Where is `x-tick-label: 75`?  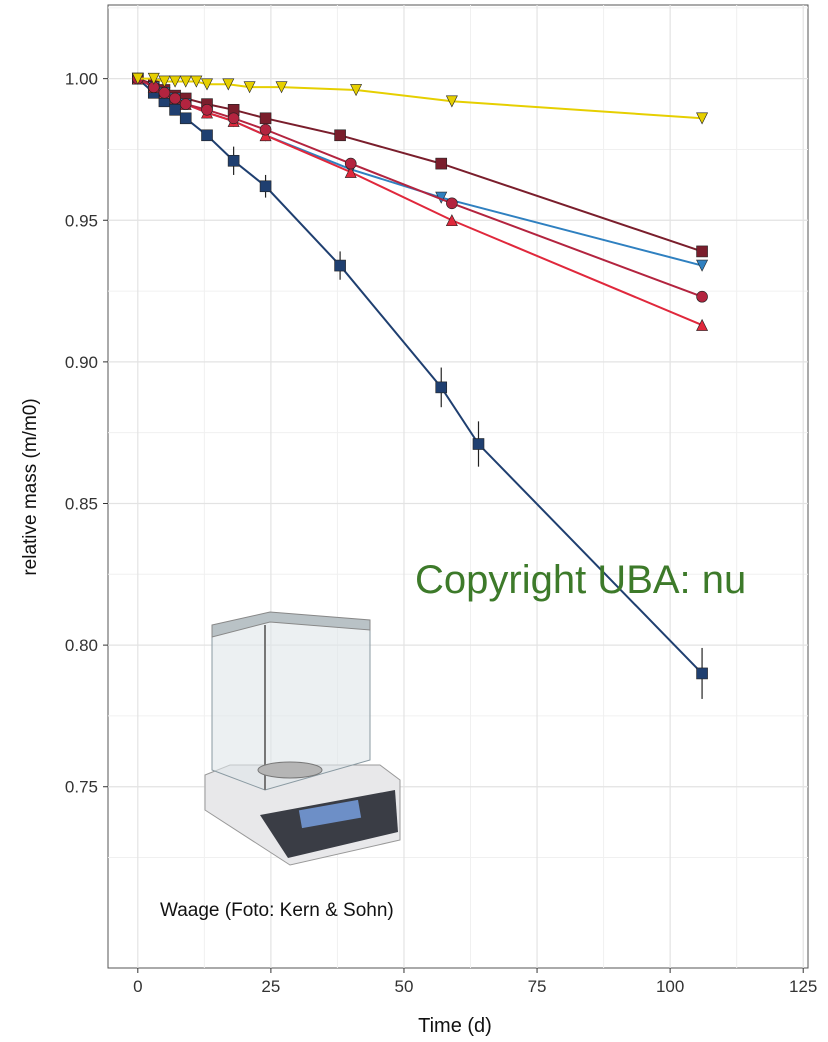 x-tick-label: 75 is located at coordinates (537, 986).